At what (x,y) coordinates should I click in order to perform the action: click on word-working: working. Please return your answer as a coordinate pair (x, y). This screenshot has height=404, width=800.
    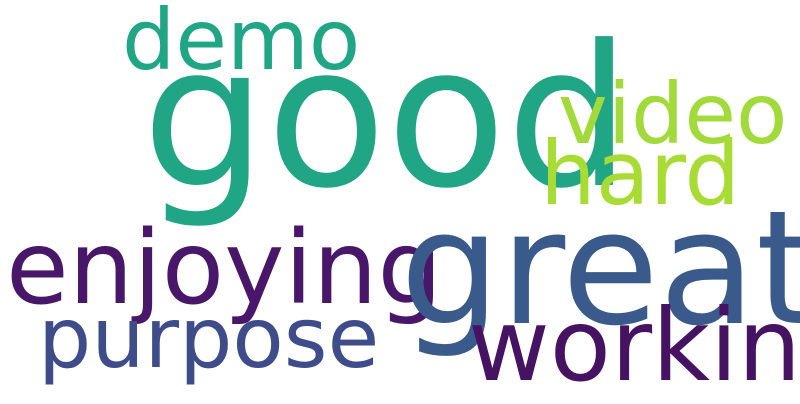
    Looking at the image, I should click on (634, 345).